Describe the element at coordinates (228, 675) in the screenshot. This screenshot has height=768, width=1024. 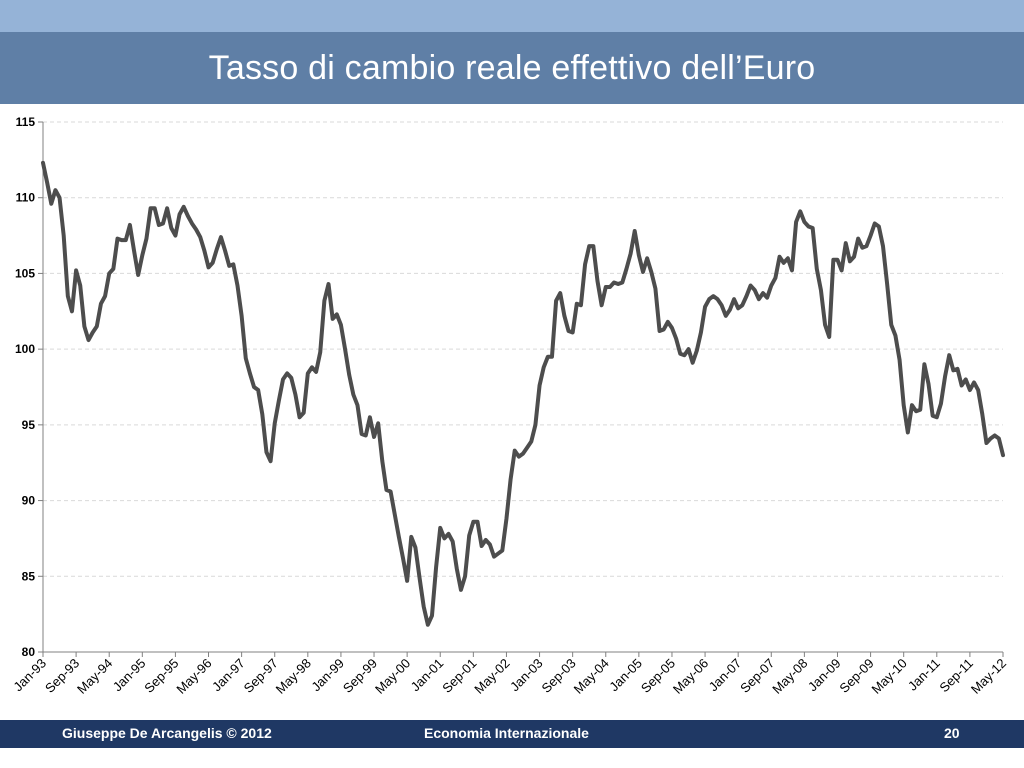
I see `x-tick-label: Jan-97` at that location.